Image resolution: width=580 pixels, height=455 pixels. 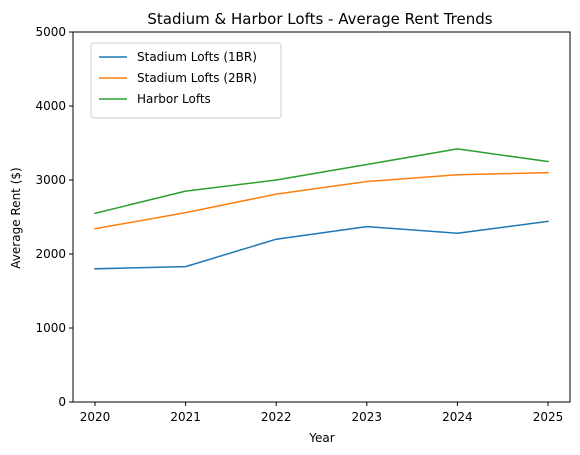 What do you see at coordinates (174, 99) in the screenshot?
I see `legend-entry: Harbor Lofts` at bounding box center [174, 99].